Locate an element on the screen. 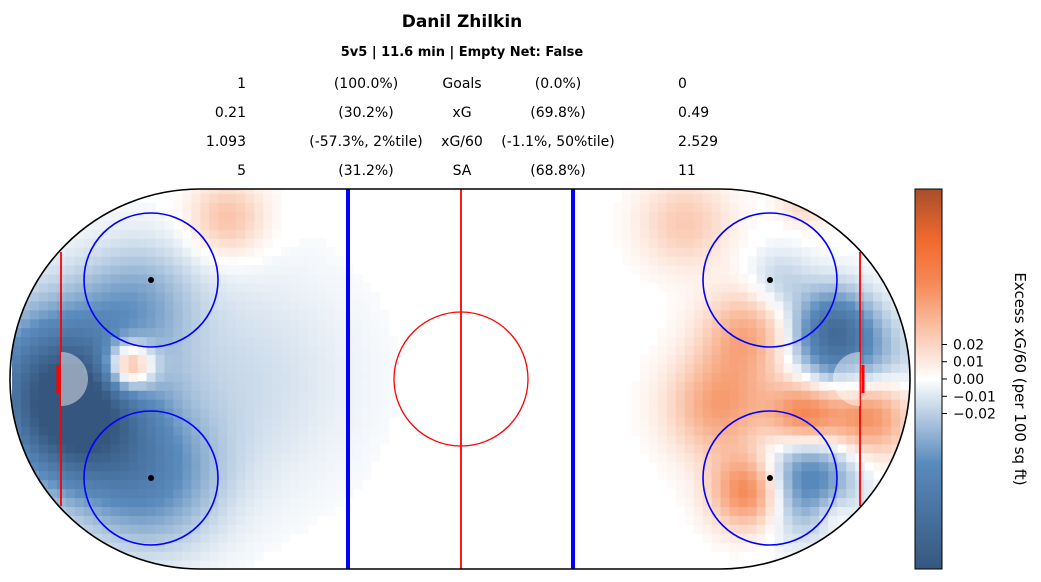 Image resolution: width=1041 pixels, height=582 pixels. faceoff-circle-right-top is located at coordinates (770, 280).